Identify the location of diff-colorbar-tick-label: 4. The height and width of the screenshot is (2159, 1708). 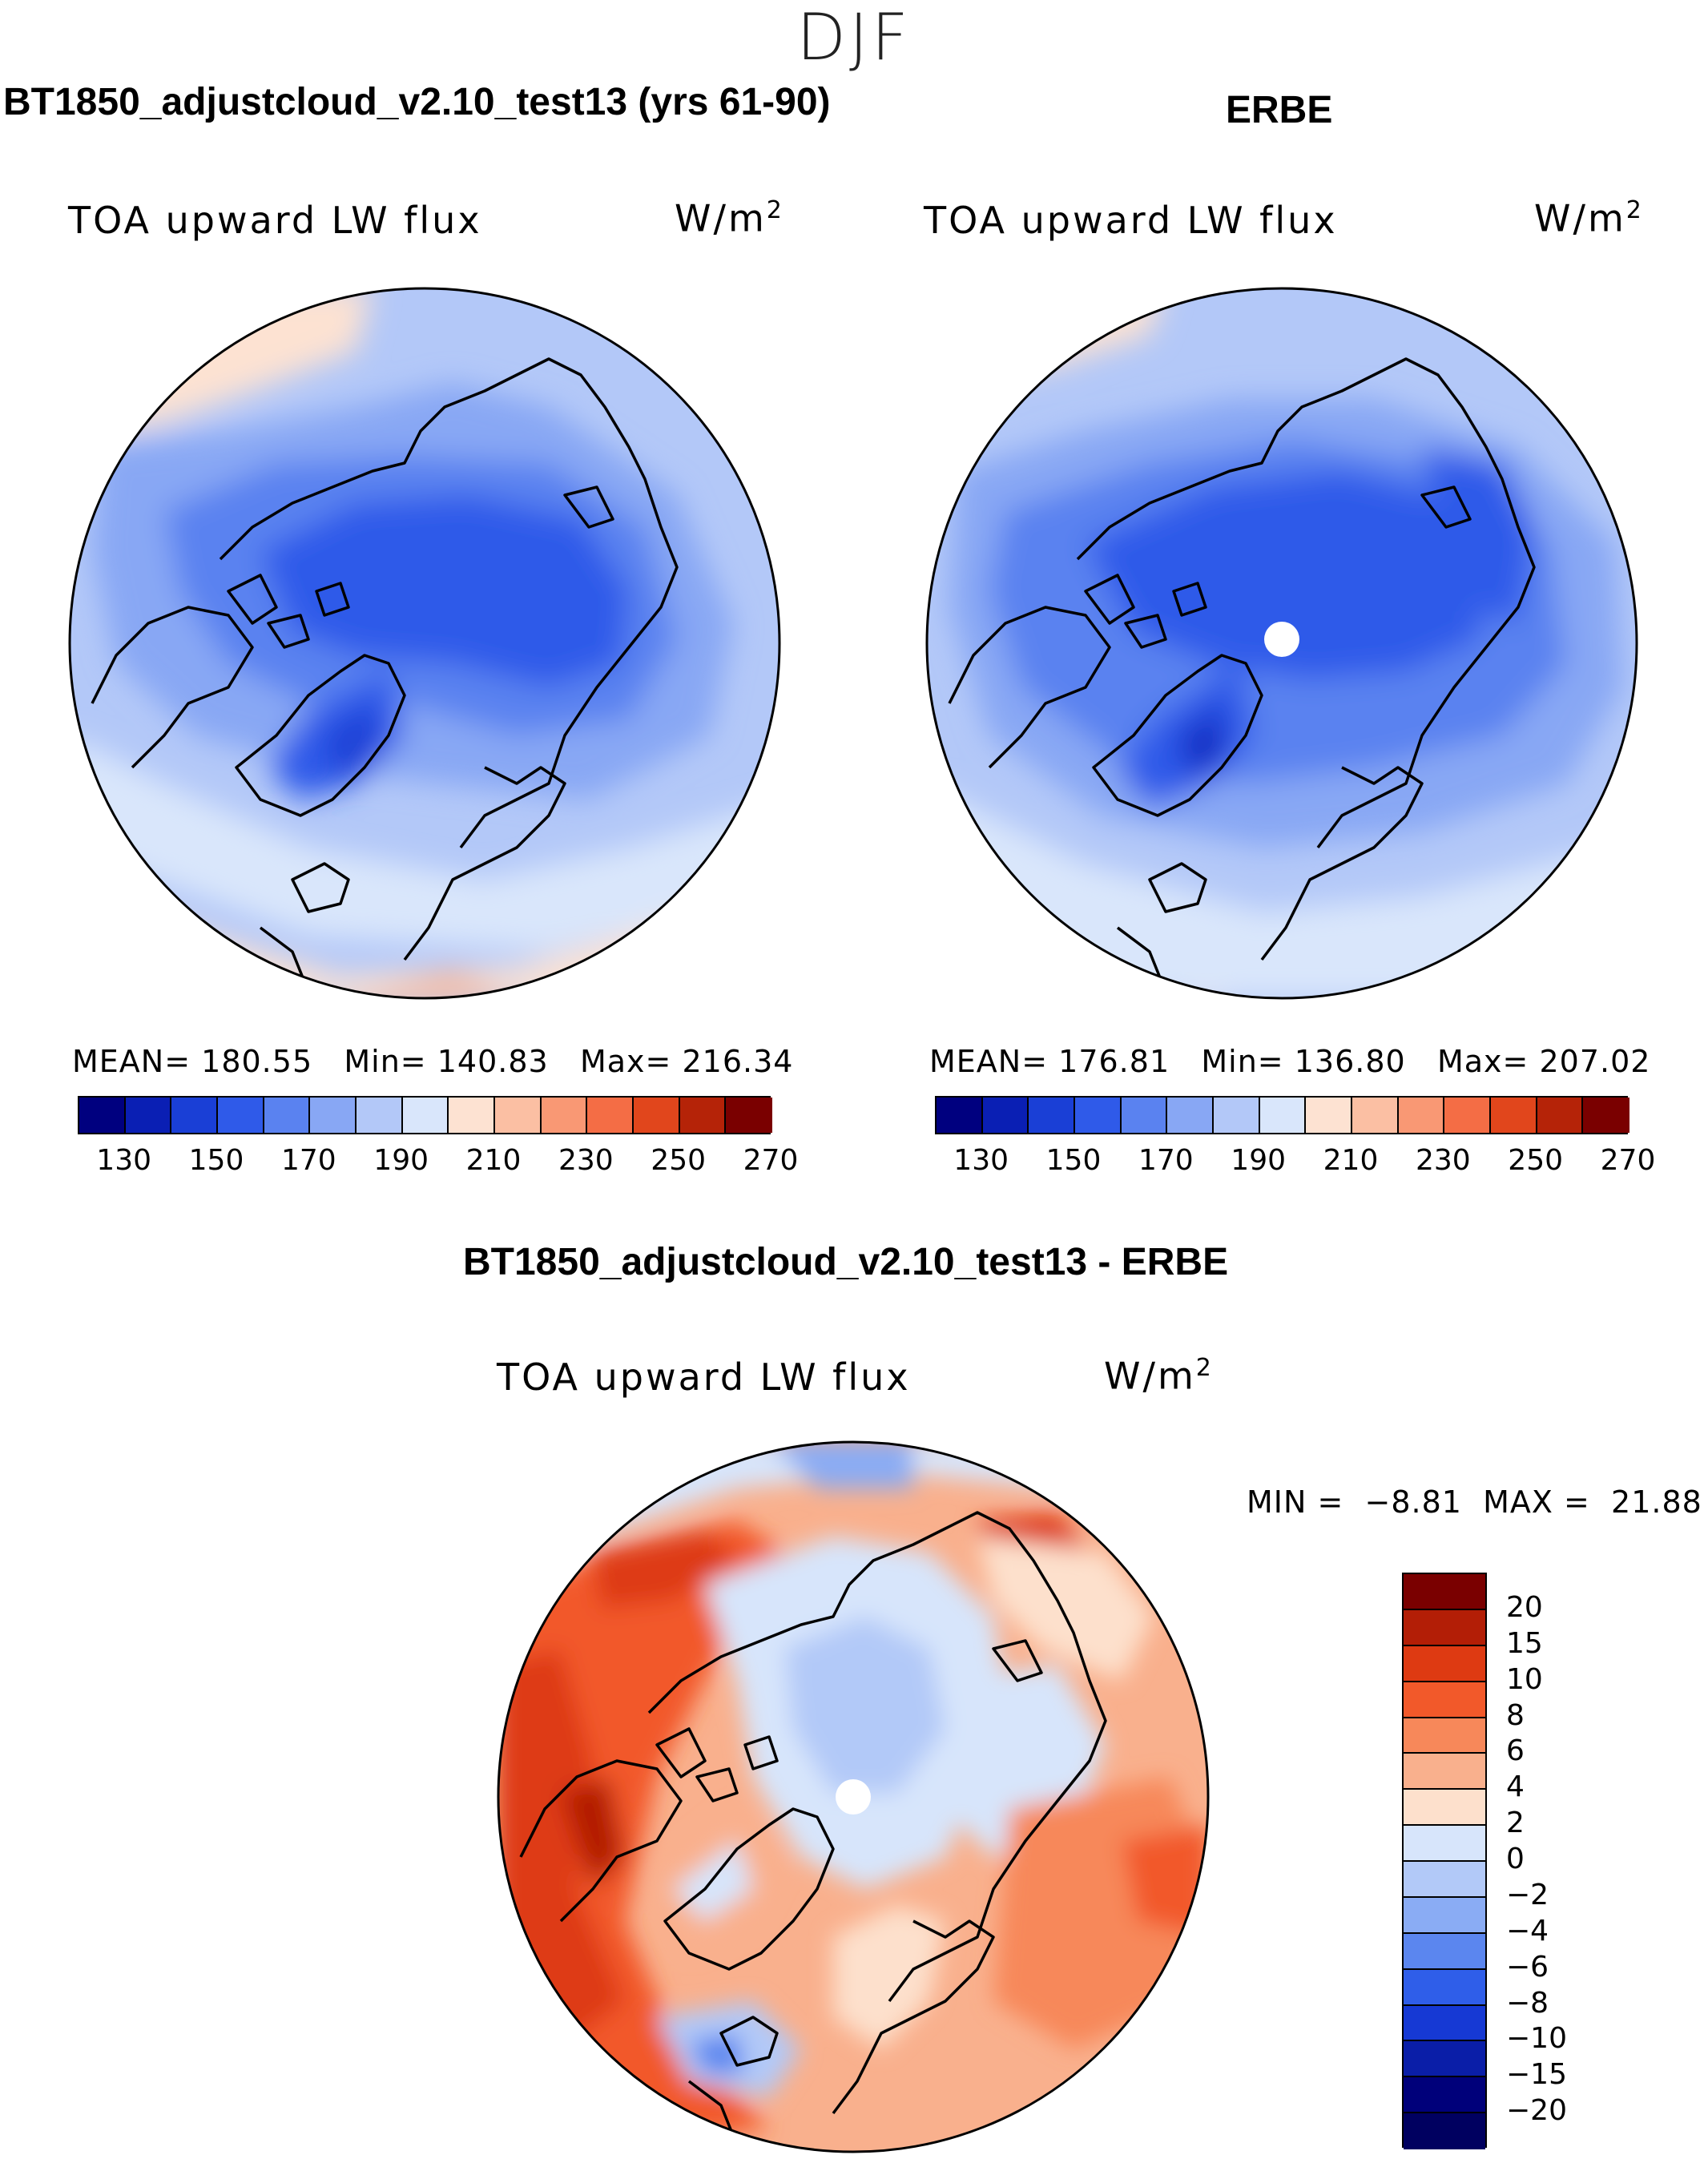
(1515, 1787).